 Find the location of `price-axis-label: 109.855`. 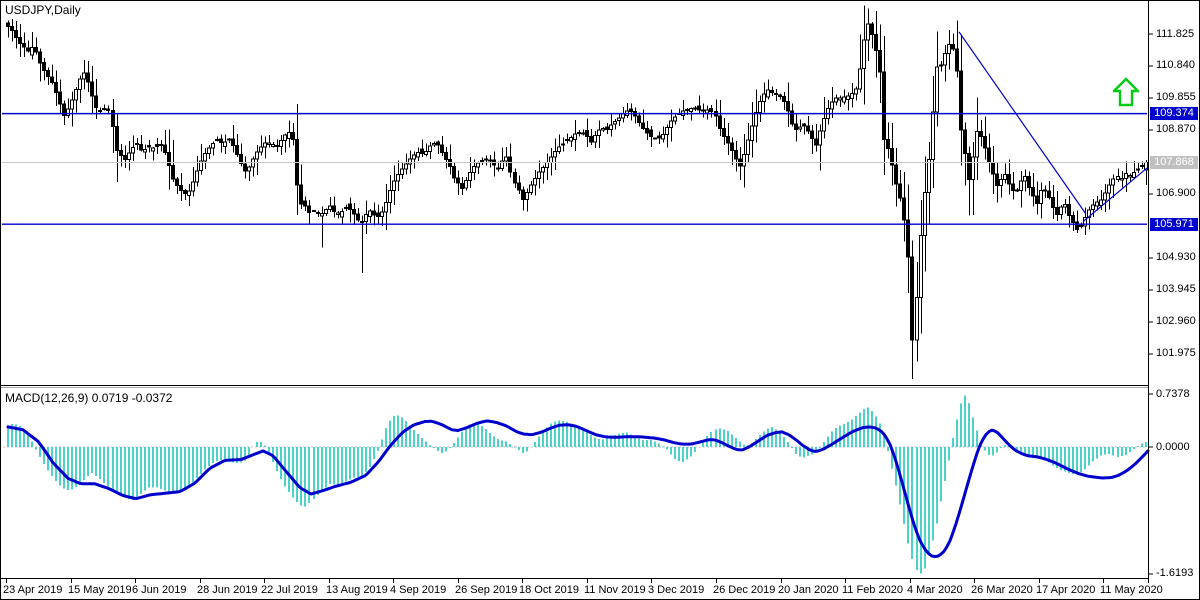

price-axis-label: 109.855 is located at coordinates (1176, 97).